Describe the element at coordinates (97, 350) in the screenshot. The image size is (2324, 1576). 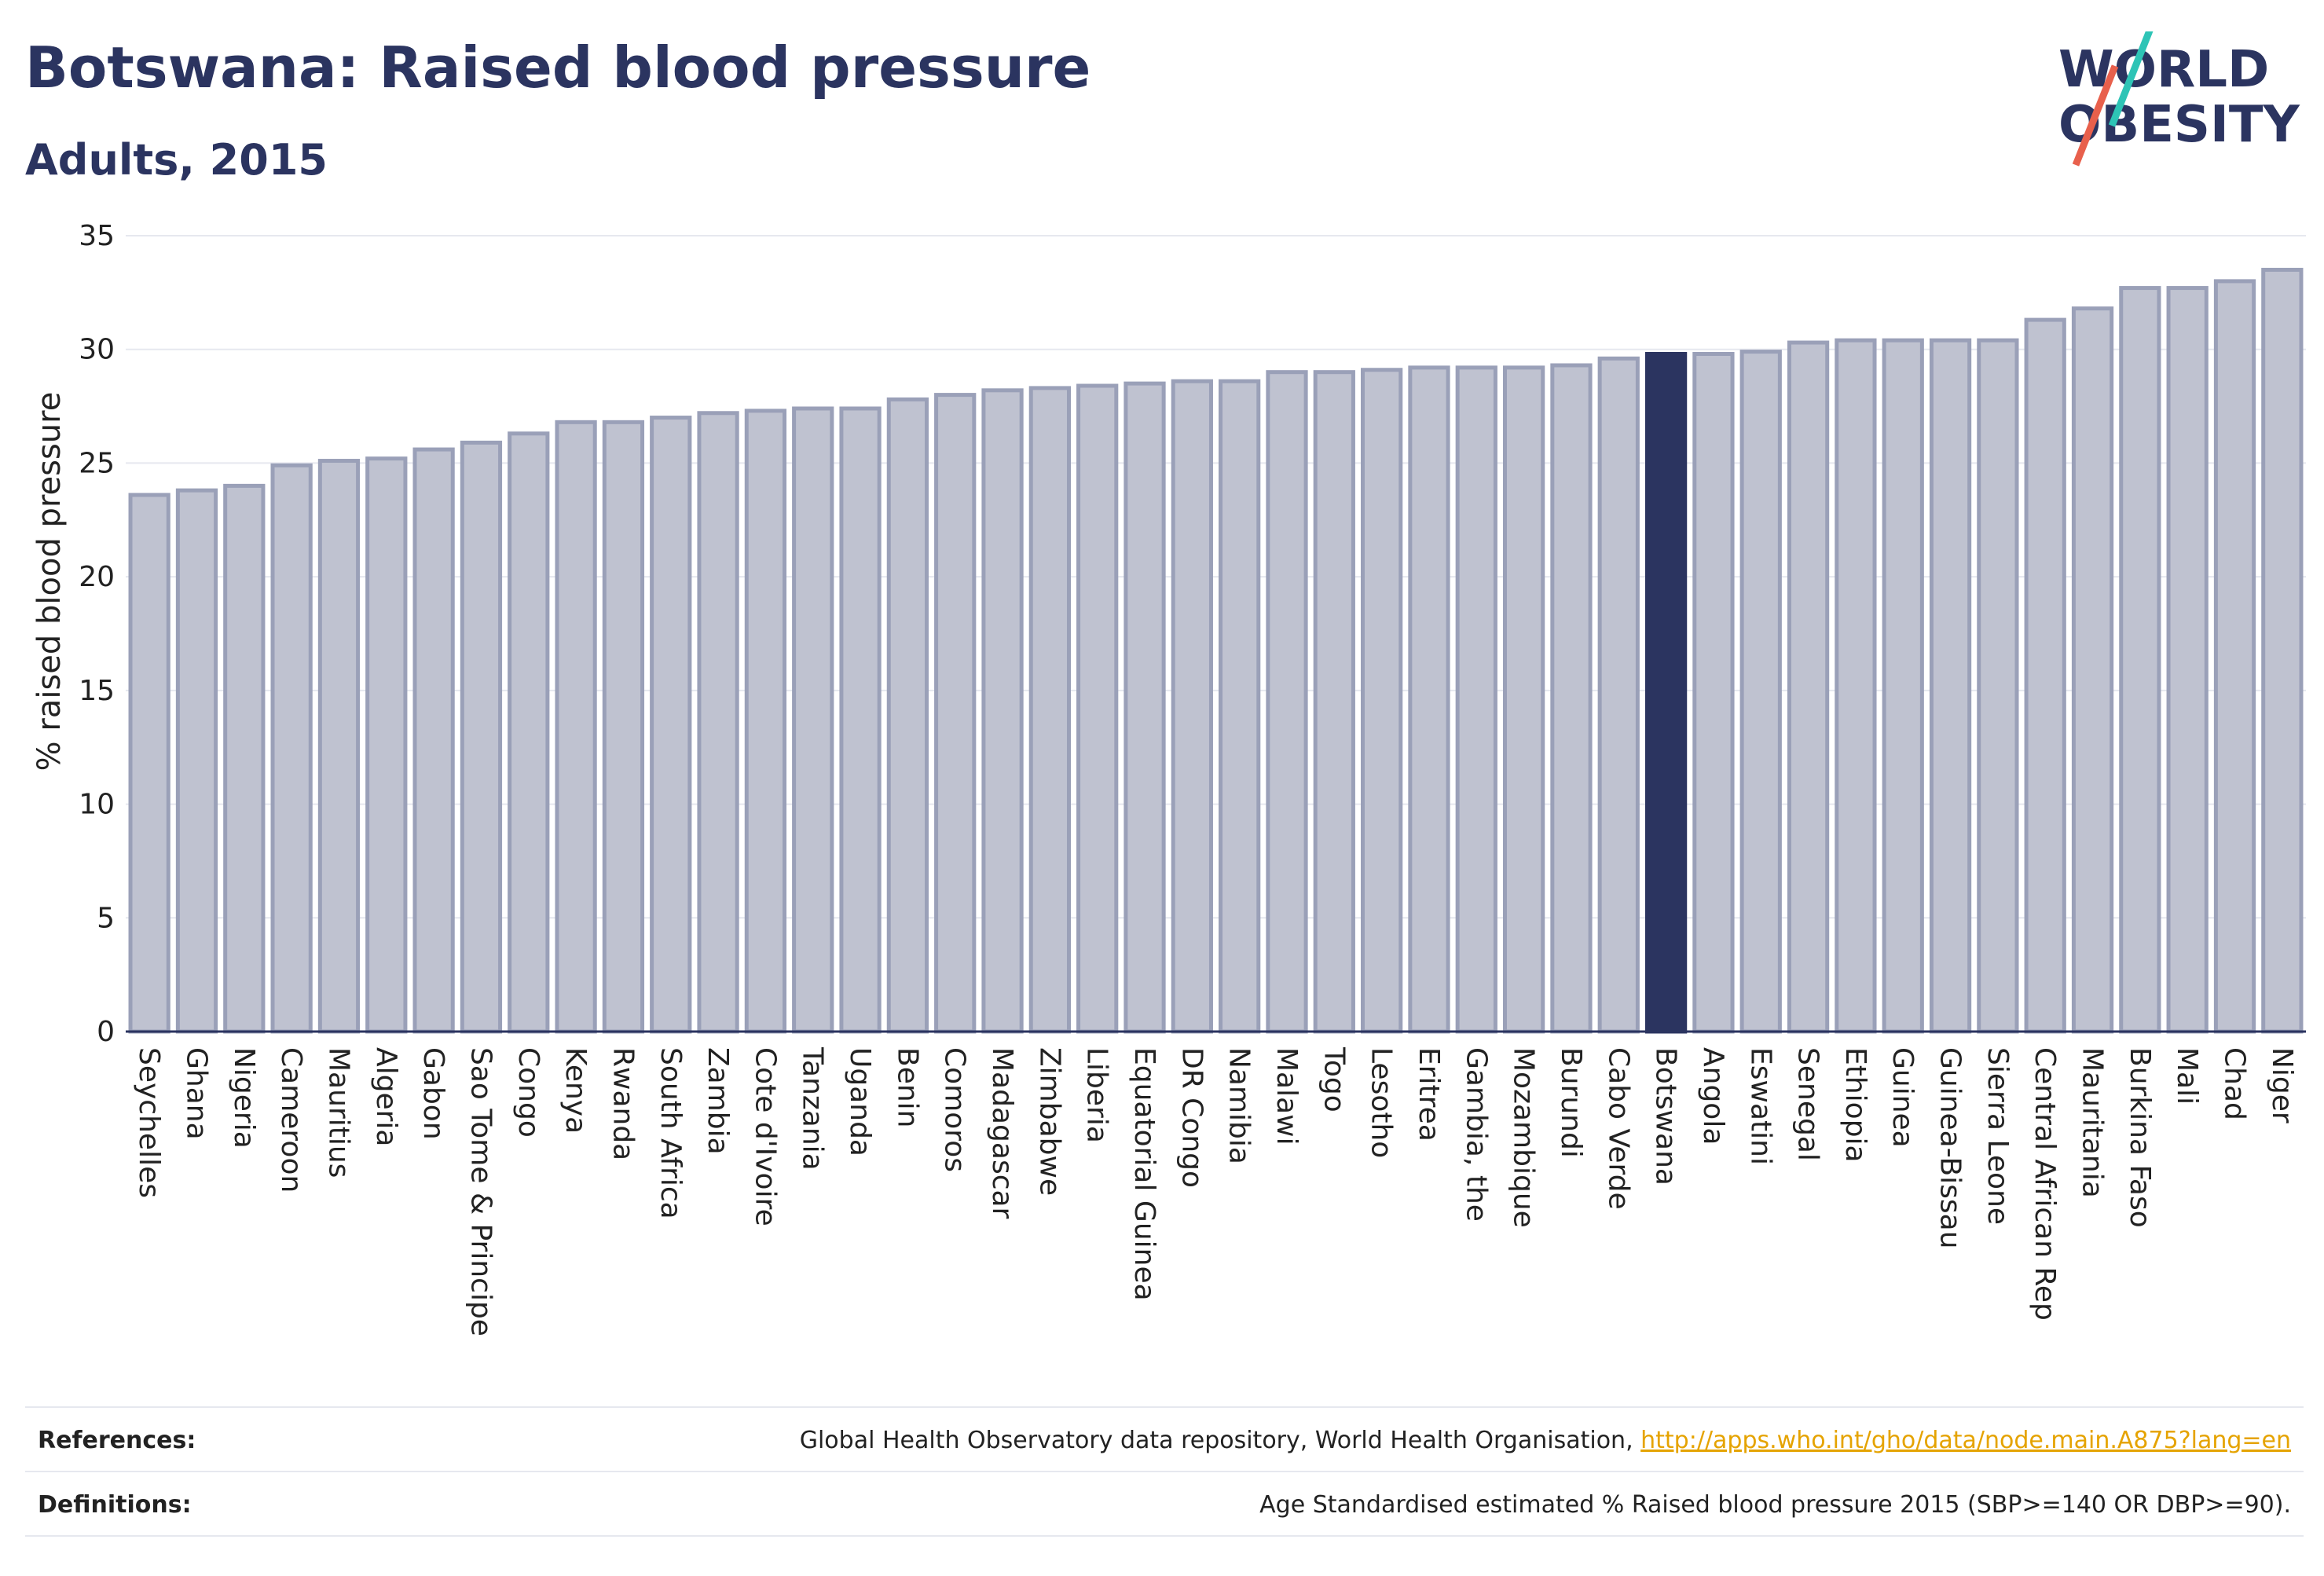
I see `y-tick-label: 30` at that location.